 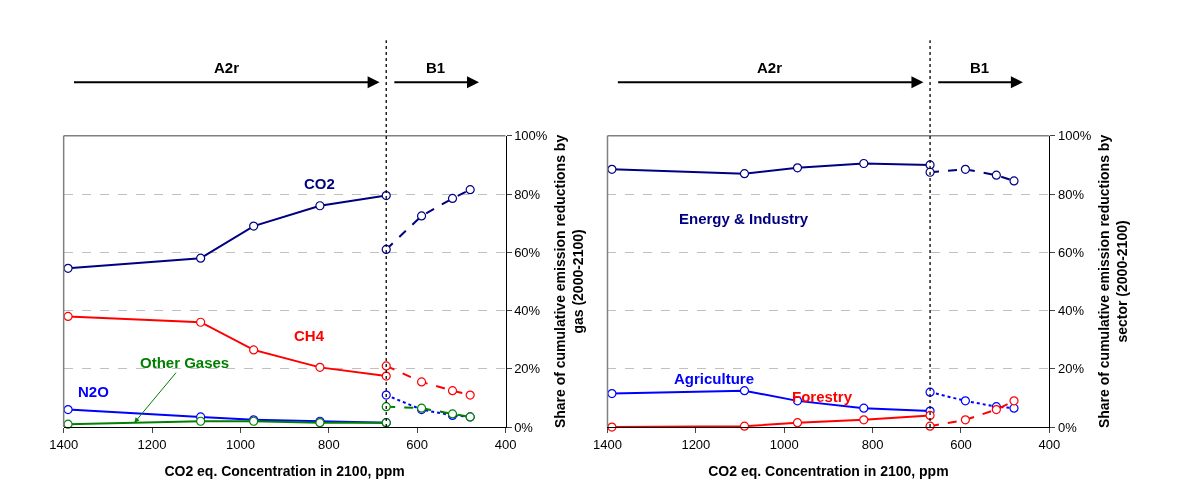 I want to click on text: Other Gases, so click(x=185, y=362).